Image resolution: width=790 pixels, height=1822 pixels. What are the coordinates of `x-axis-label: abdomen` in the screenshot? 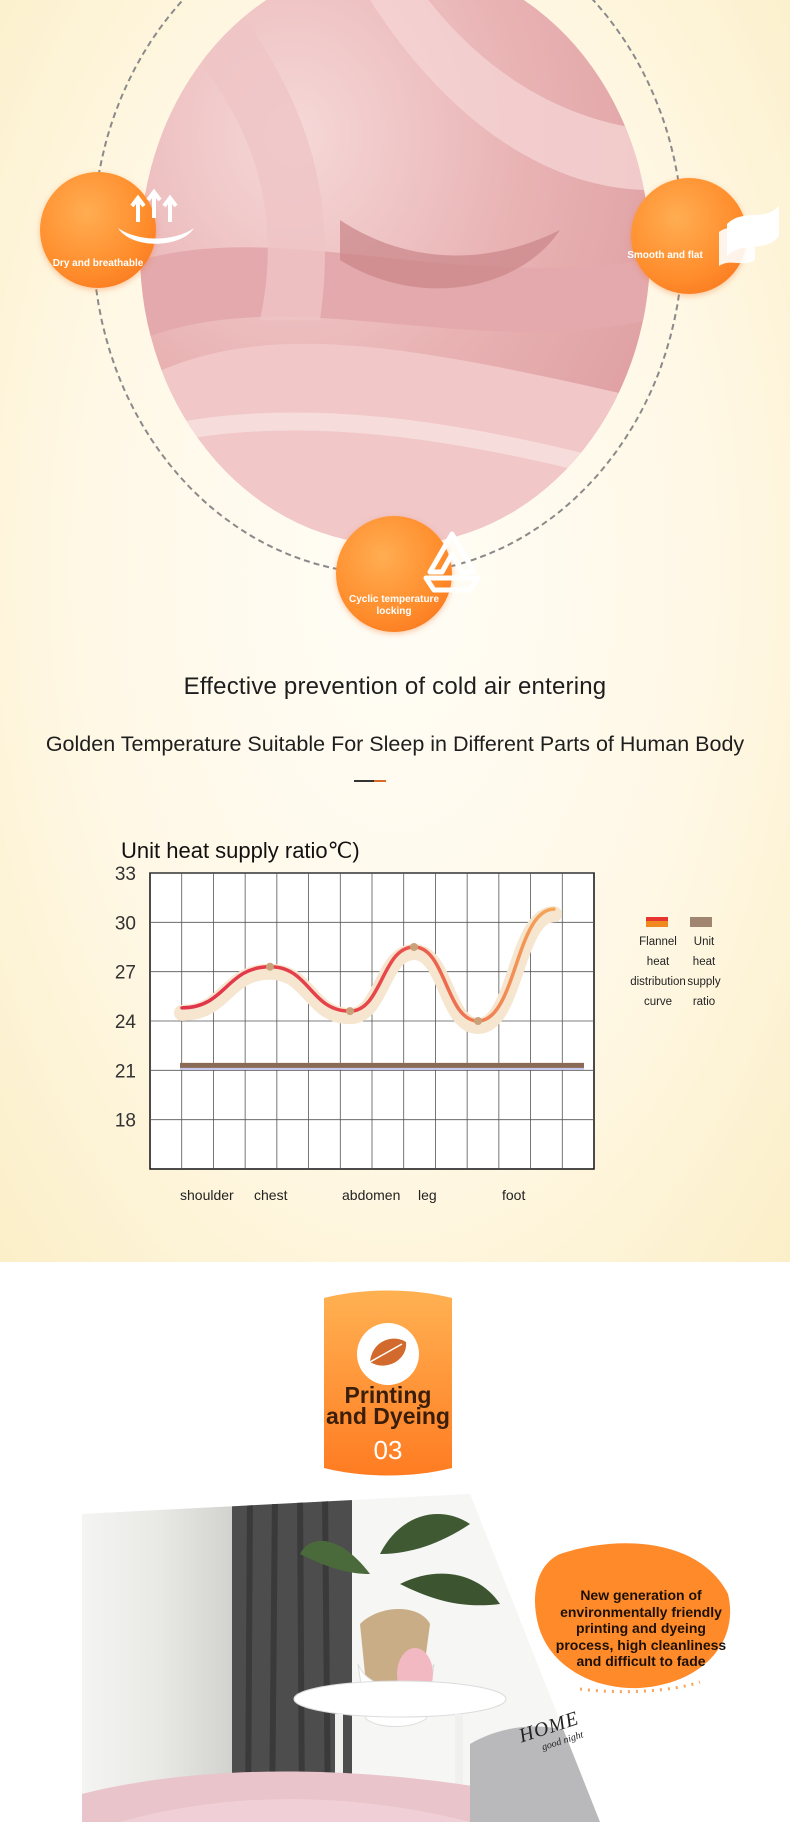 It's located at (371, 1195).